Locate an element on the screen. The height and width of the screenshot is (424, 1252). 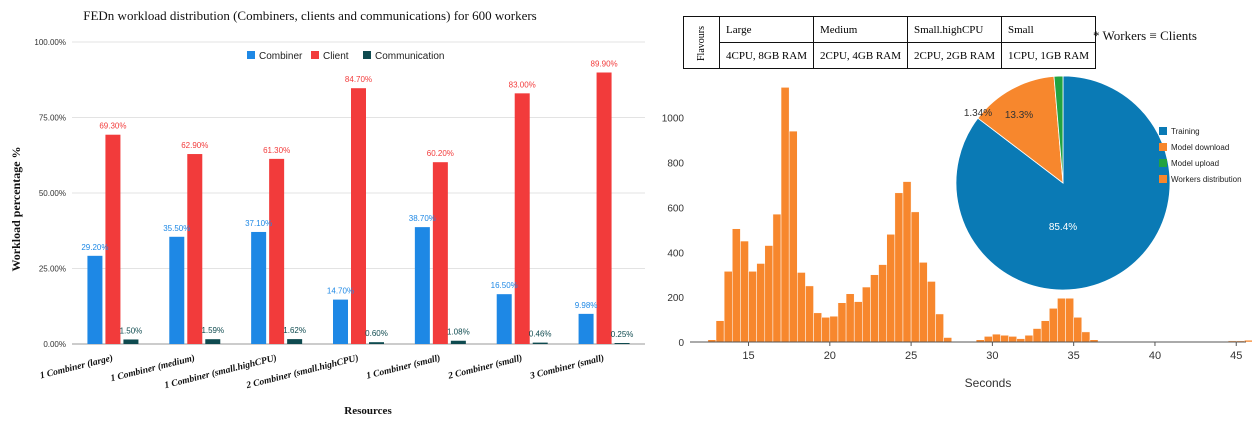
histogram-ytick-label: 400 is located at coordinates (675, 253).